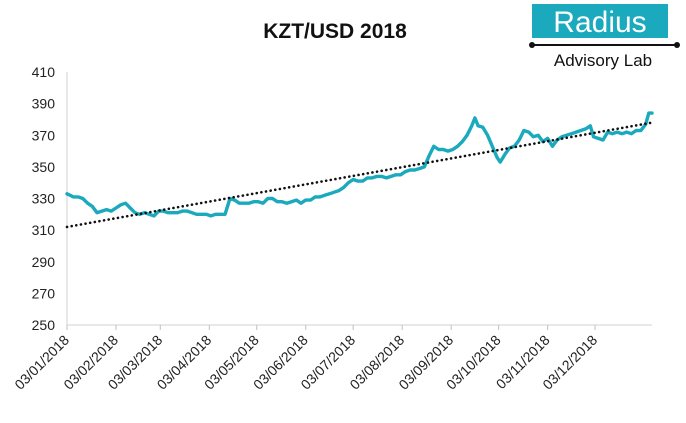 The image size is (686, 423). Describe the element at coordinates (44, 104) in the screenshot. I see `y-tick-label: 390` at that location.